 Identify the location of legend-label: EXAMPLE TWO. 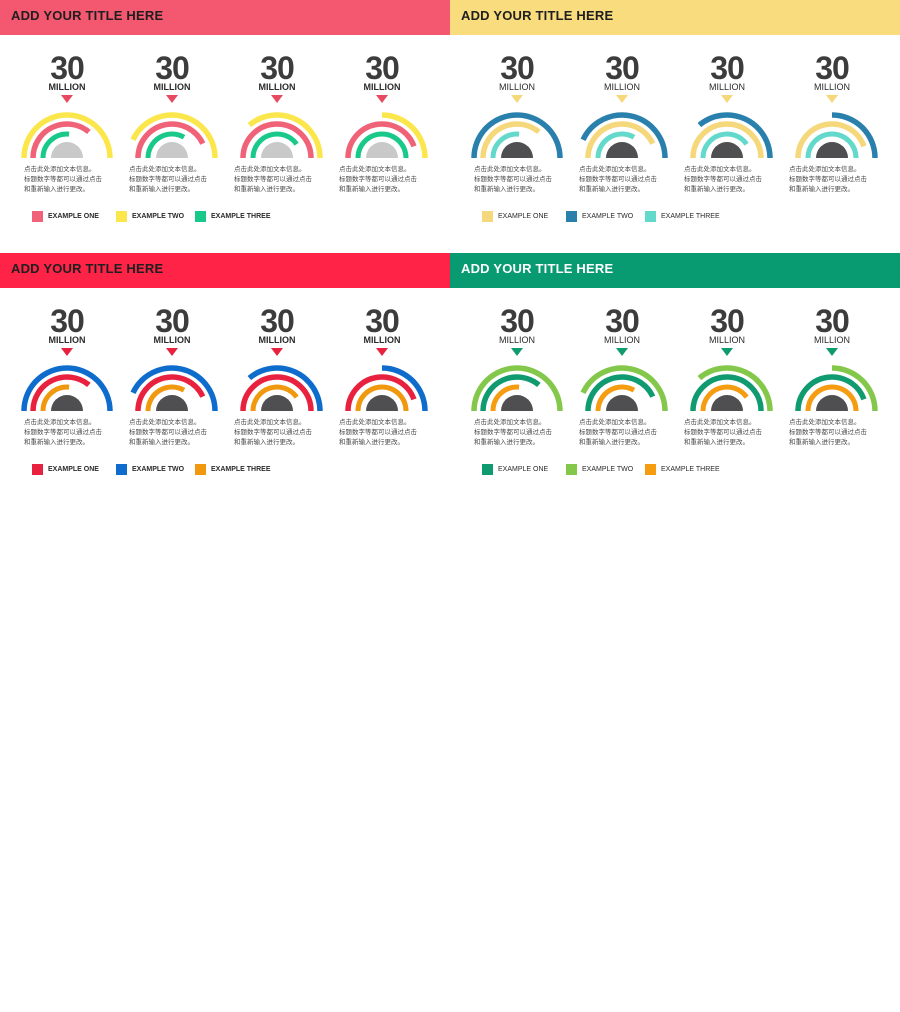
(608, 216).